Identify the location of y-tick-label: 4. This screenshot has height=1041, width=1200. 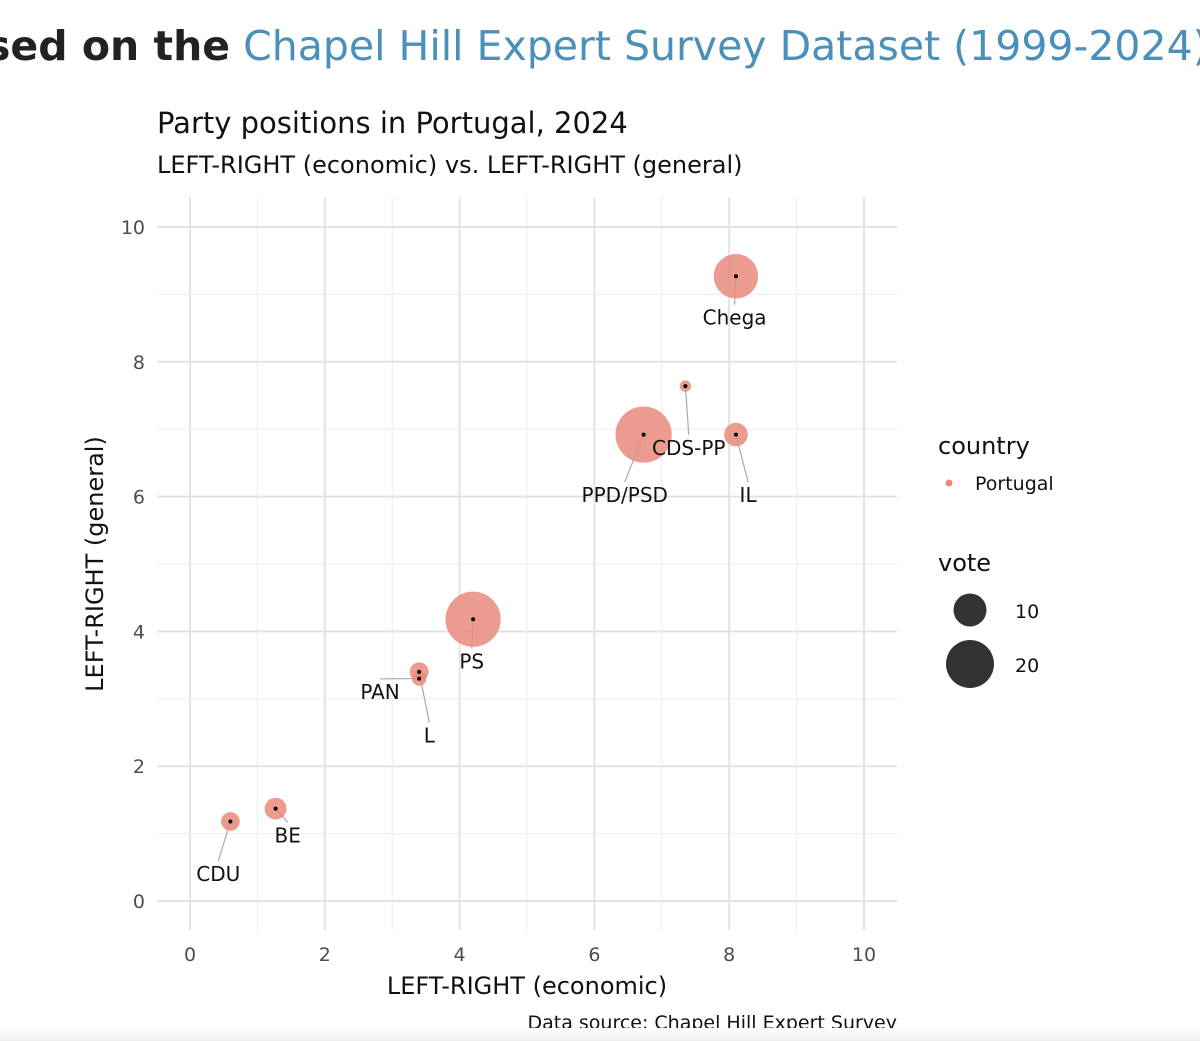
(139, 632).